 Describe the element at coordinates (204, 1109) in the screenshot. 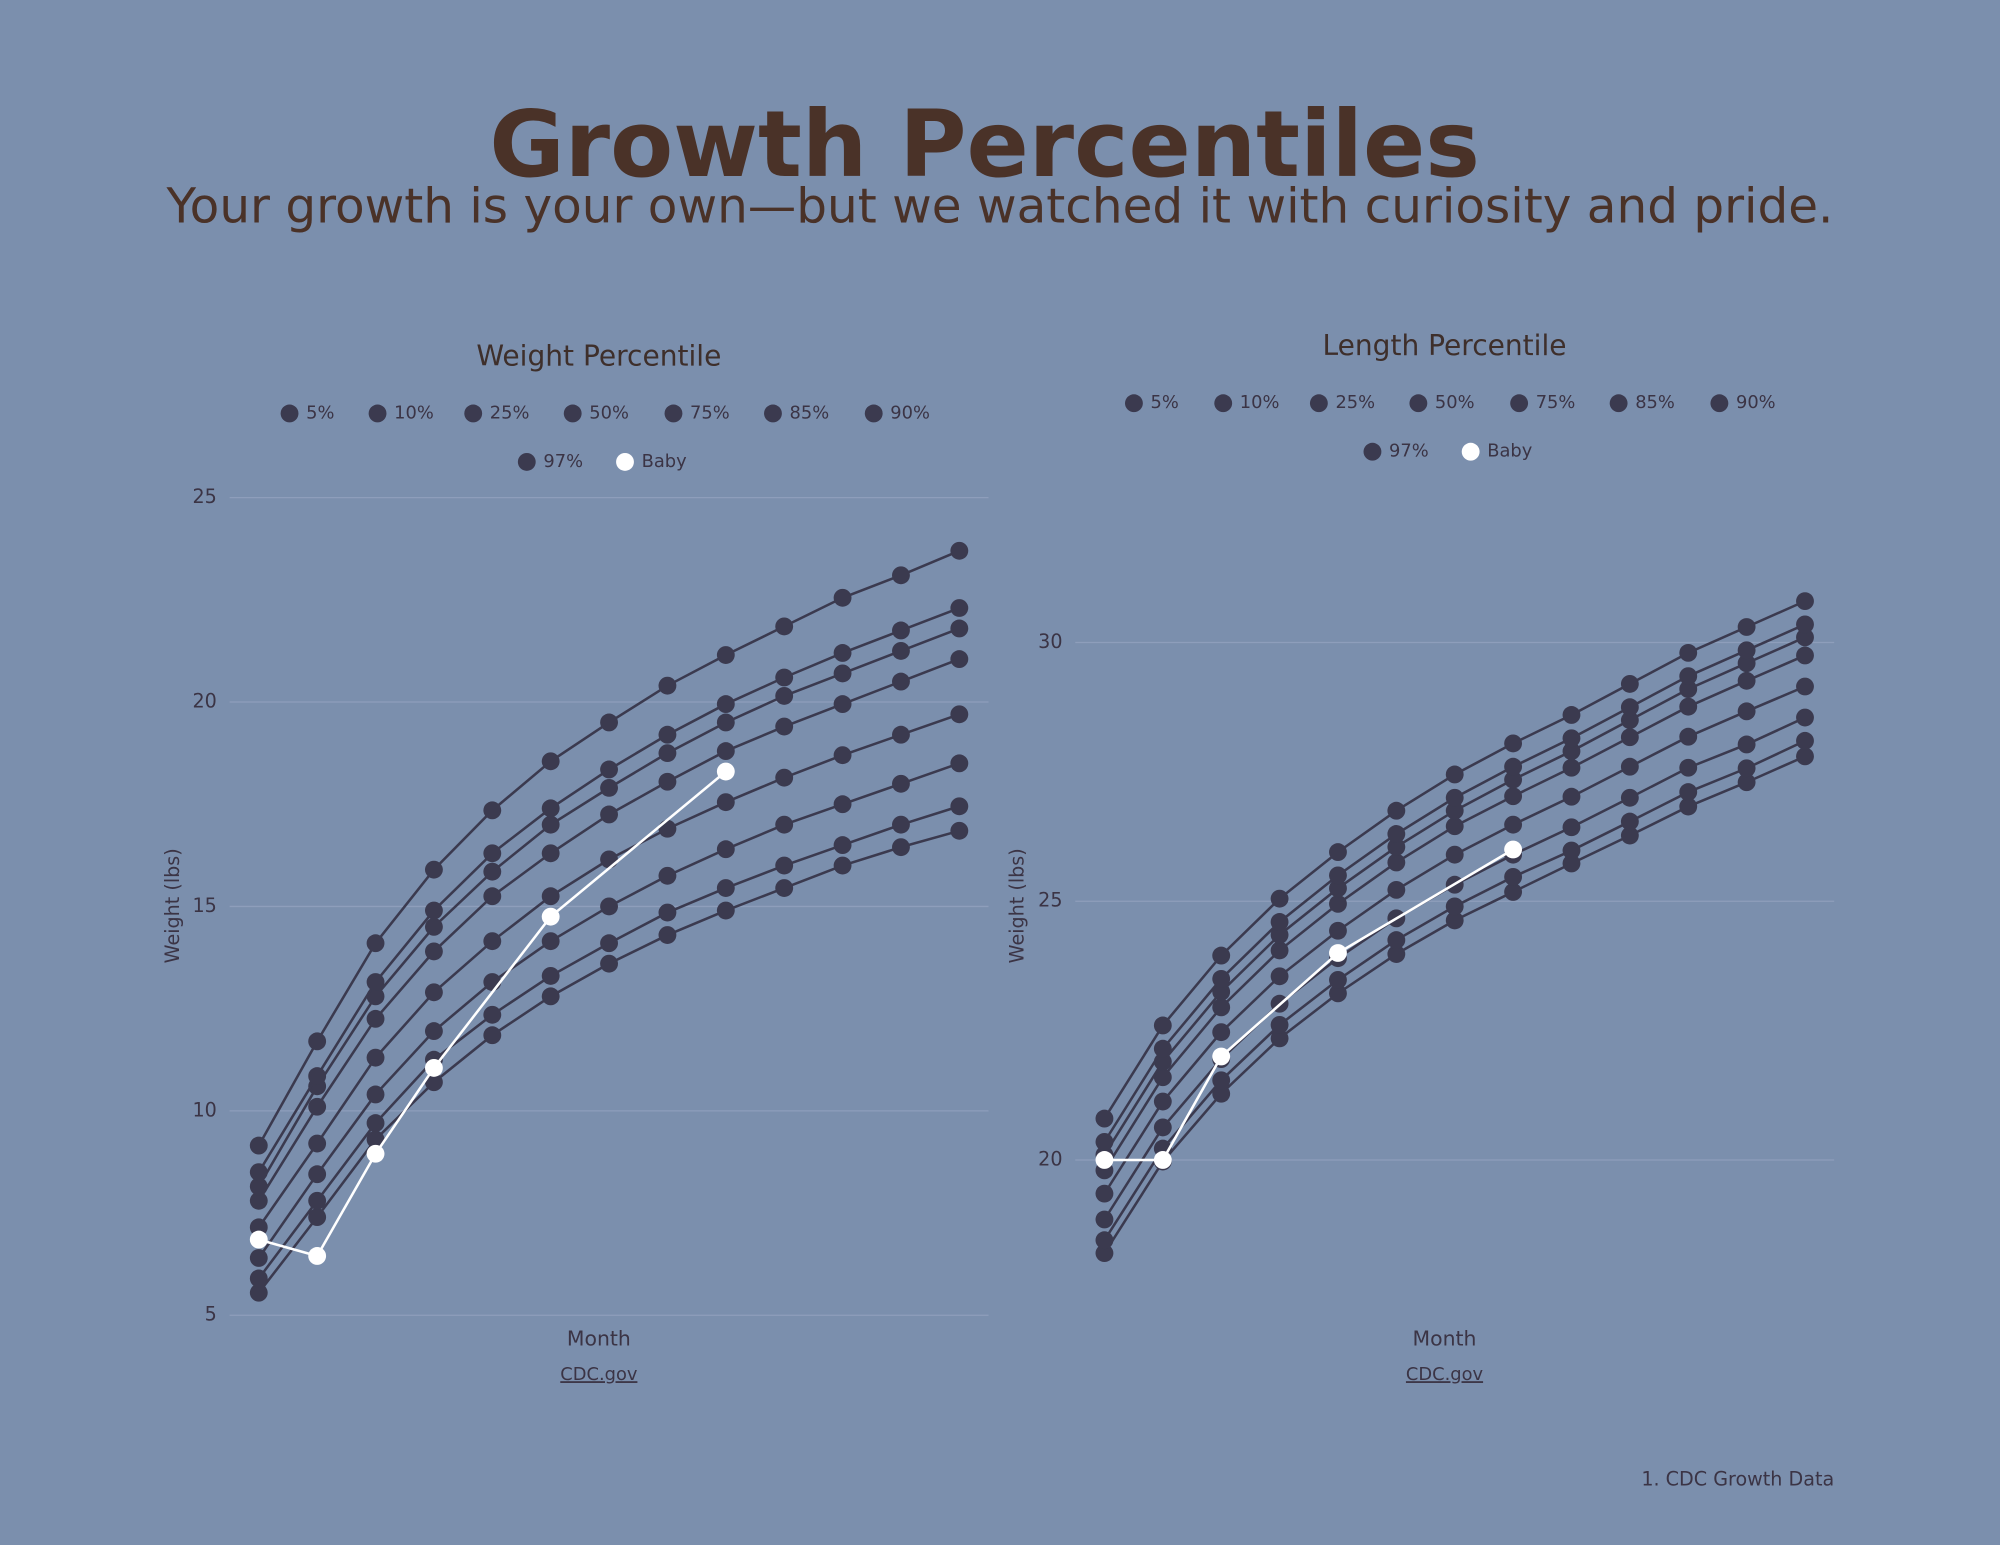

I see `y-tick-label: 10` at that location.